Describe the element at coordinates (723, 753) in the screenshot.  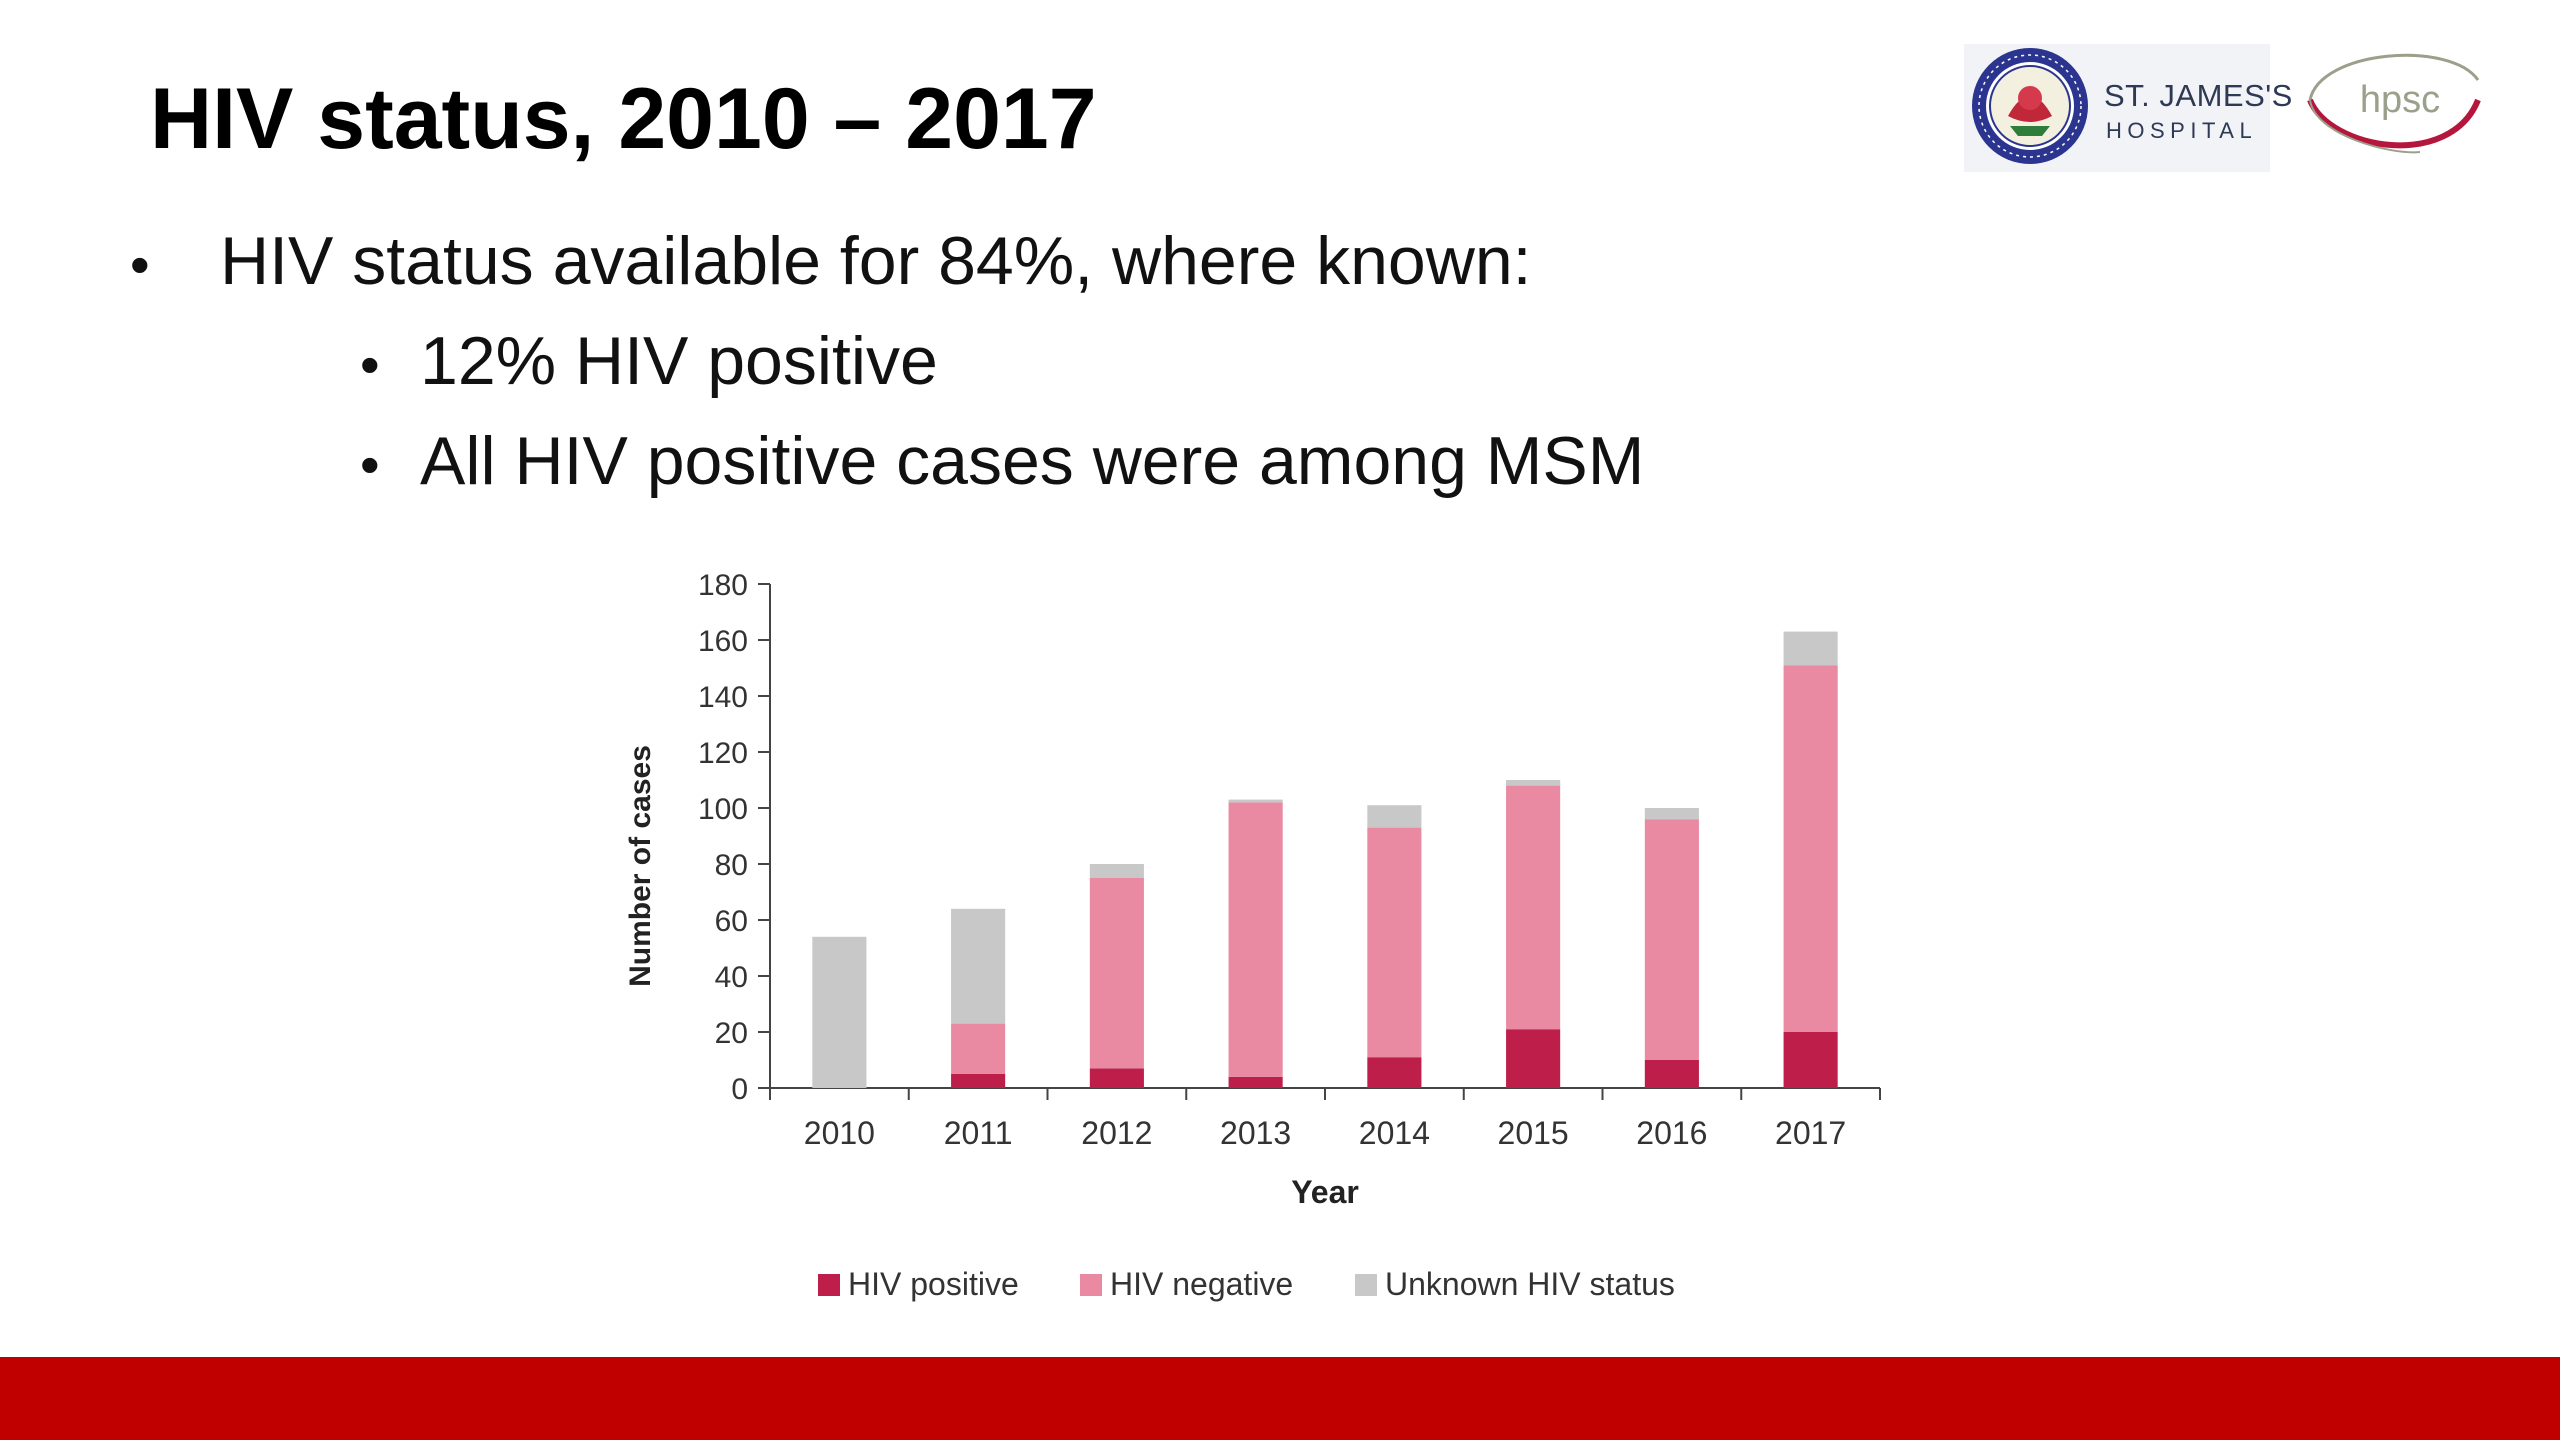
I see `y-tick-label: 120` at that location.